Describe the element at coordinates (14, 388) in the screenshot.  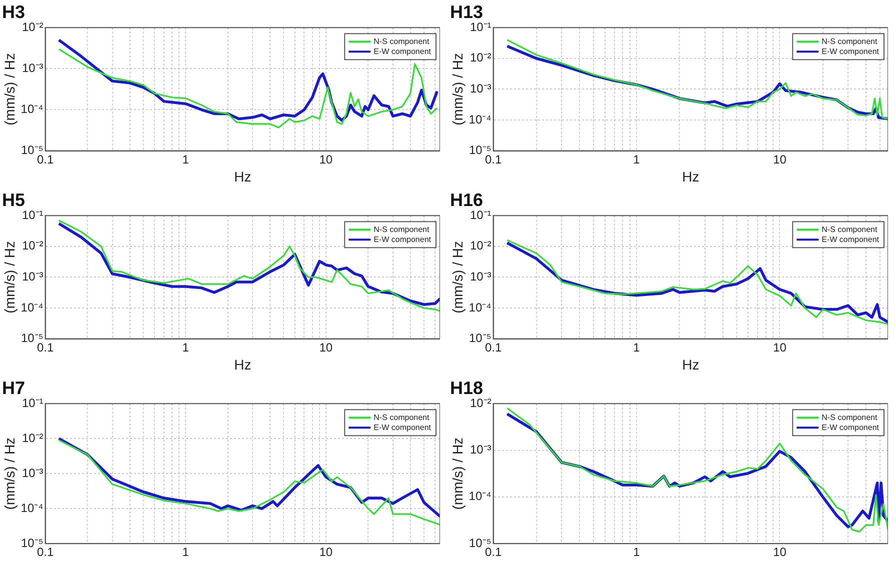
I see `chart-title: H7` at that location.